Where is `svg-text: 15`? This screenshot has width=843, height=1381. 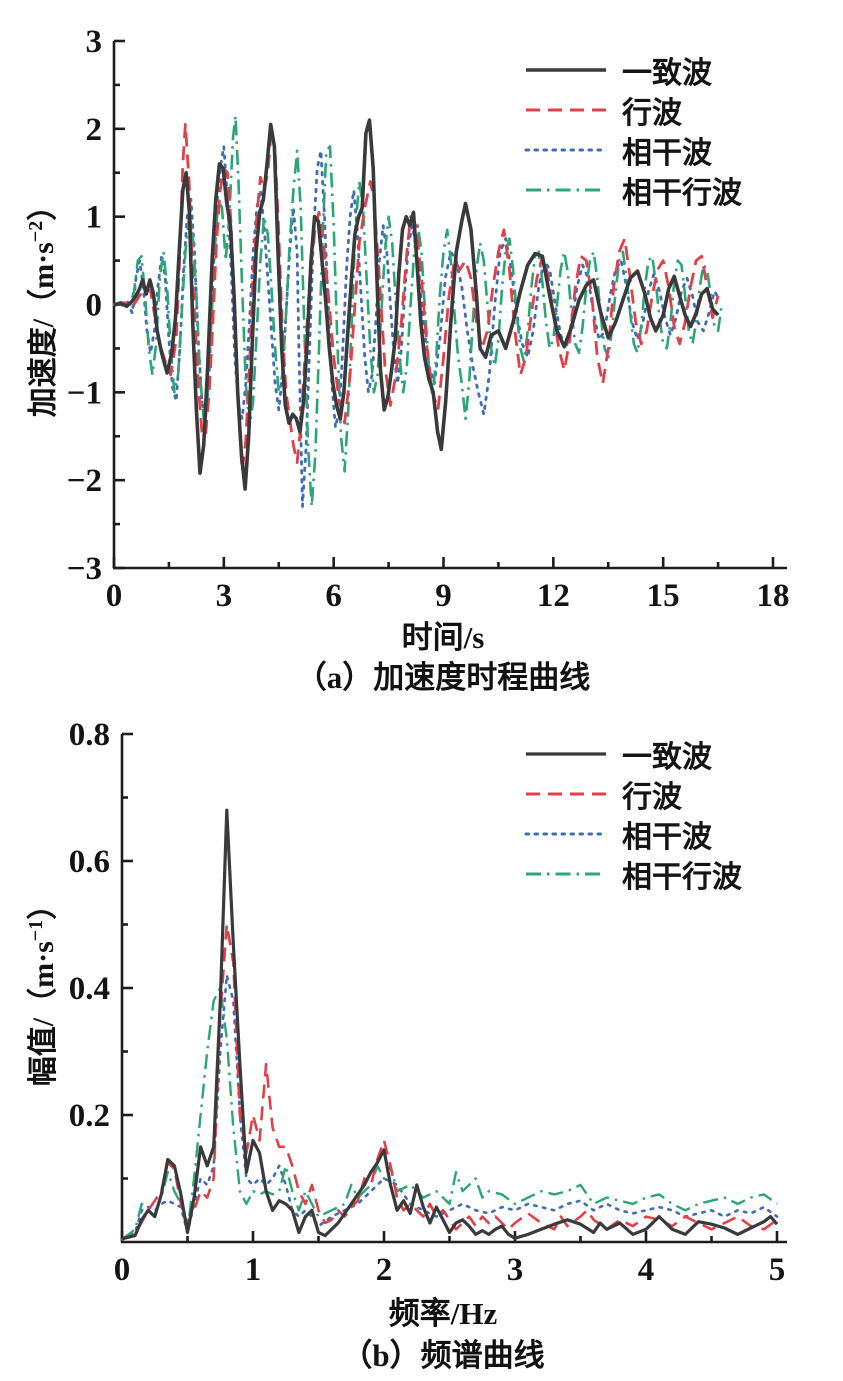
svg-text: 15 is located at coordinates (663, 596).